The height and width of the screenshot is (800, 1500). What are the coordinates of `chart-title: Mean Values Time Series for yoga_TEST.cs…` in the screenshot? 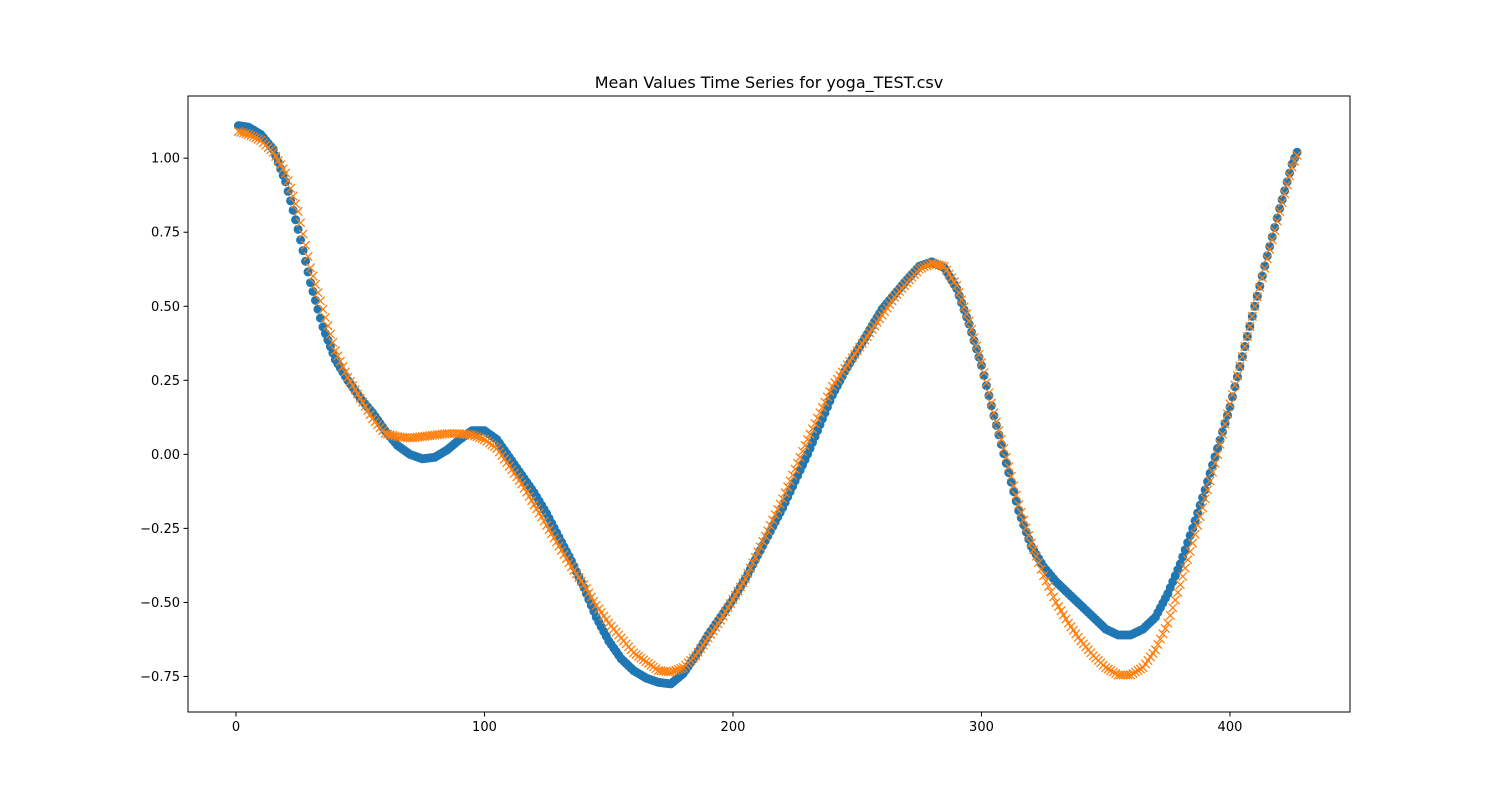 It's located at (769, 83).